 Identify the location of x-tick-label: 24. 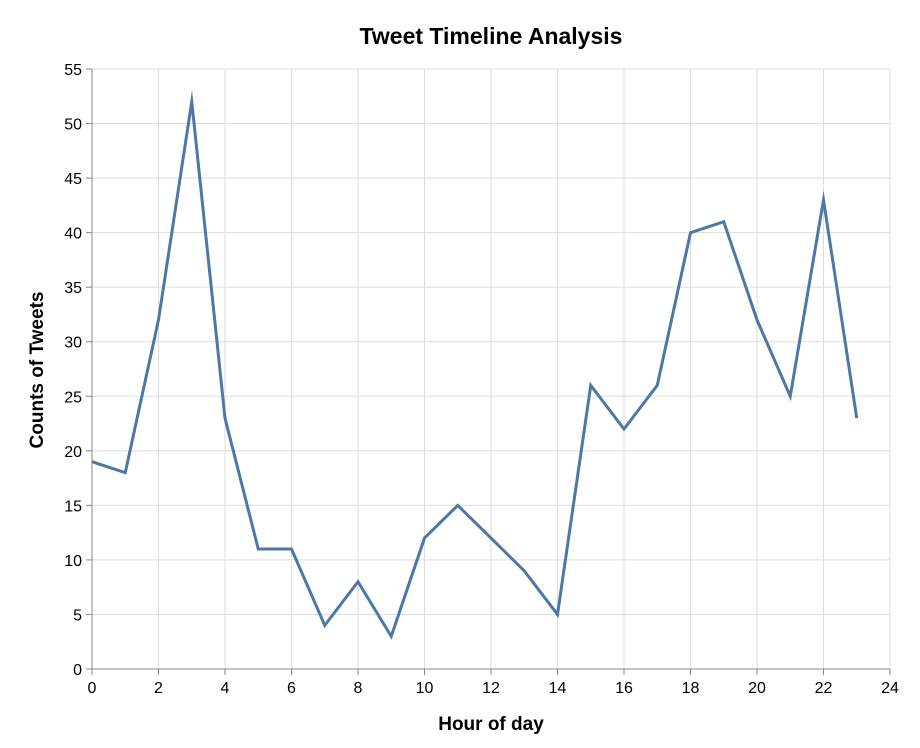
(890, 688).